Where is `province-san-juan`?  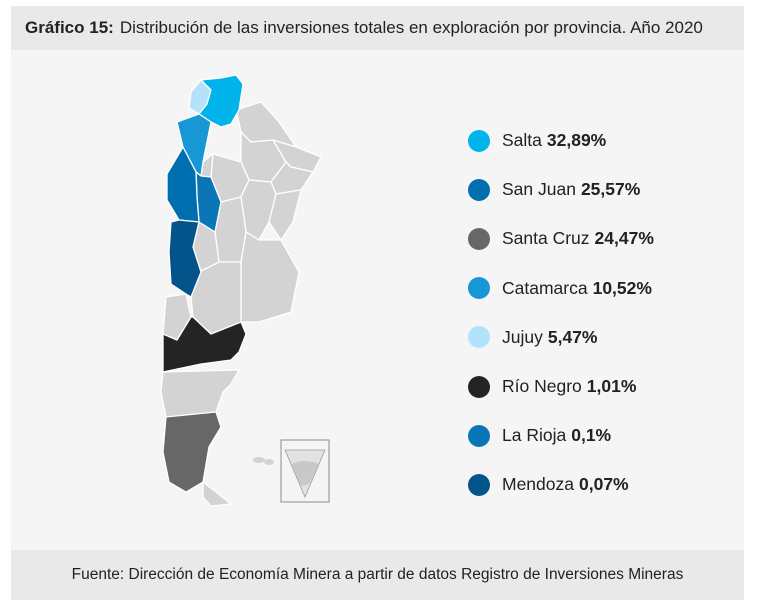
province-san-juan is located at coordinates (183, 184).